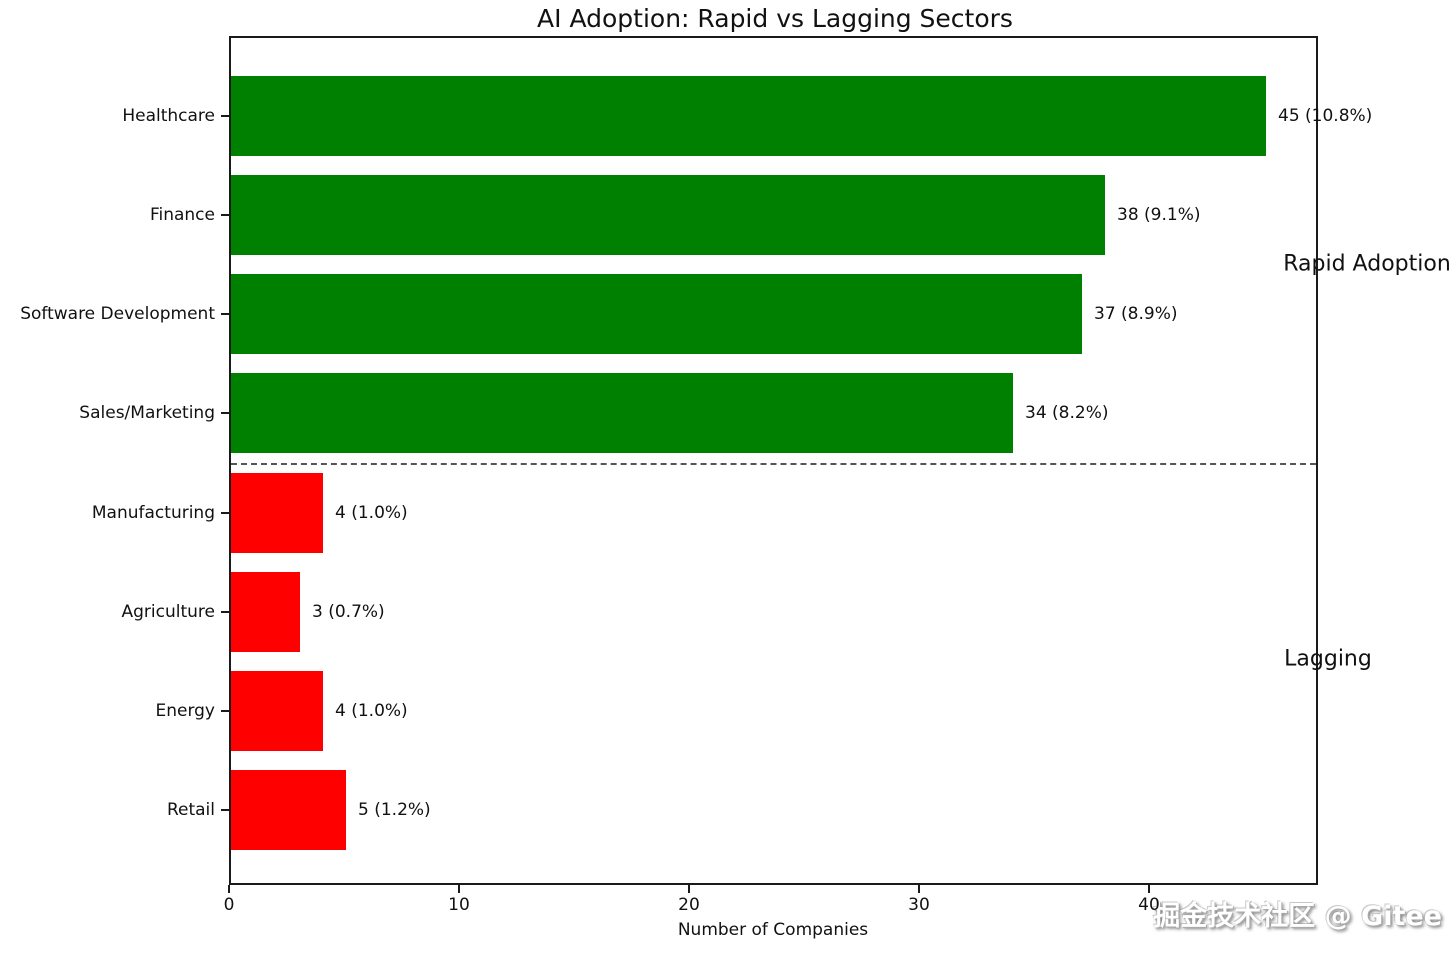 The image size is (1456, 953). What do you see at coordinates (919, 905) in the screenshot?
I see `x-tick-label-30: 30` at bounding box center [919, 905].